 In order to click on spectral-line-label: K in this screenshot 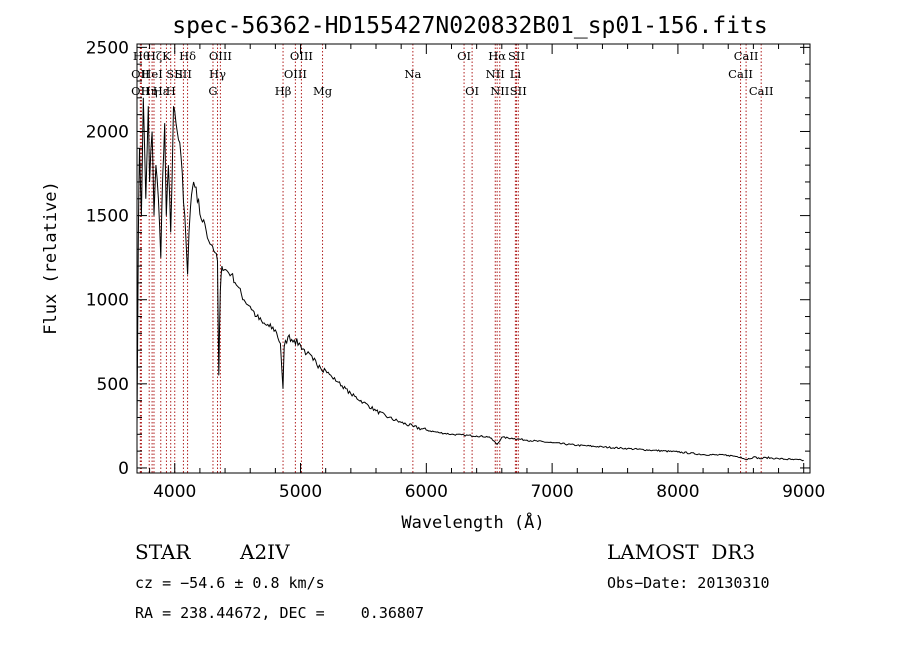, I will do `click(166, 56)`.